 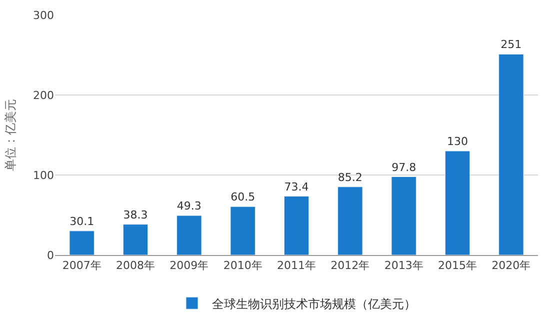 What do you see at coordinates (43, 15) in the screenshot?
I see `y-tick-label: 300` at bounding box center [43, 15].